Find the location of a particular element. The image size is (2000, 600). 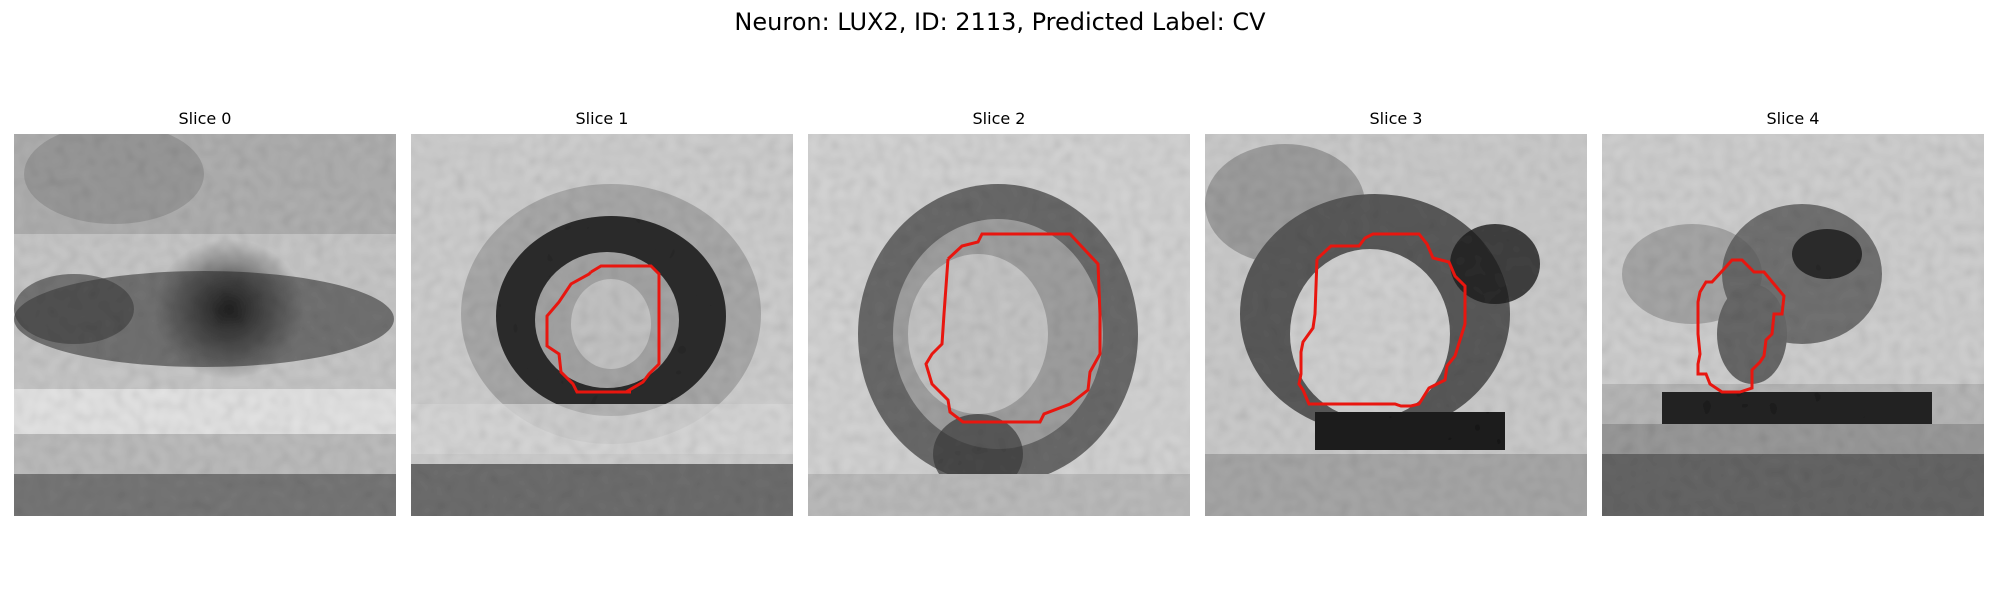

slice-title-2: Slice 2 is located at coordinates (999, 118).